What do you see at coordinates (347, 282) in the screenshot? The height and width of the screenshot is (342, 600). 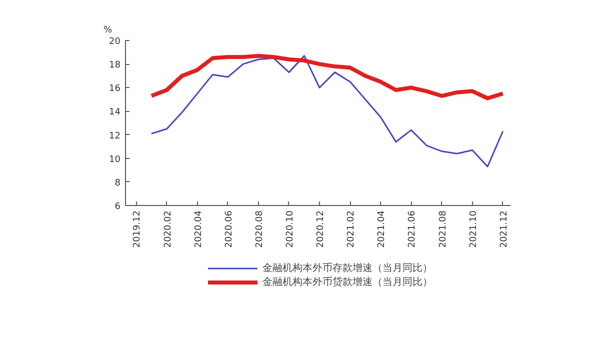 I see `legend-label: 金融机构本外币贷款增速（当月同比）` at bounding box center [347, 282].